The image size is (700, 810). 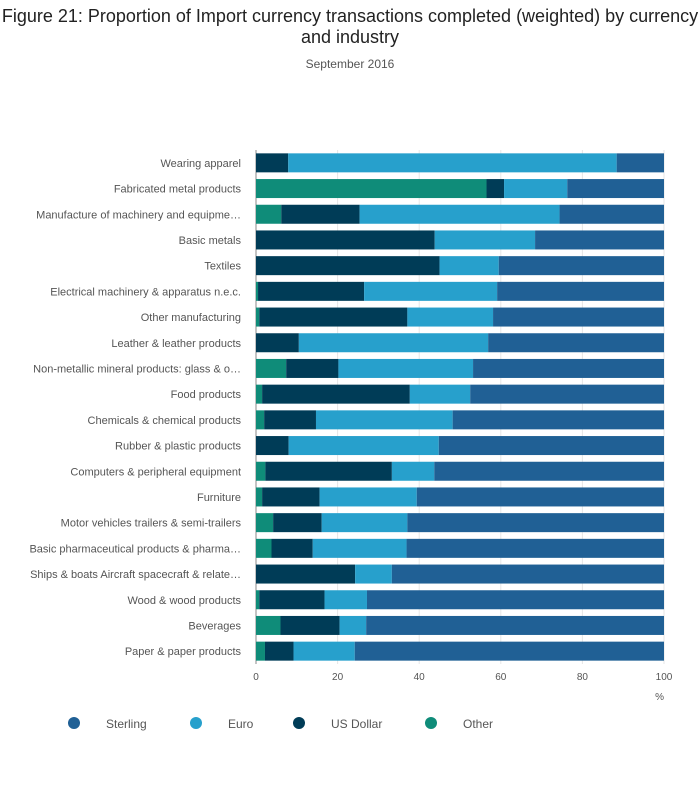 What do you see at coordinates (191, 318) in the screenshot?
I see `category-label: Other manufacturing` at bounding box center [191, 318].